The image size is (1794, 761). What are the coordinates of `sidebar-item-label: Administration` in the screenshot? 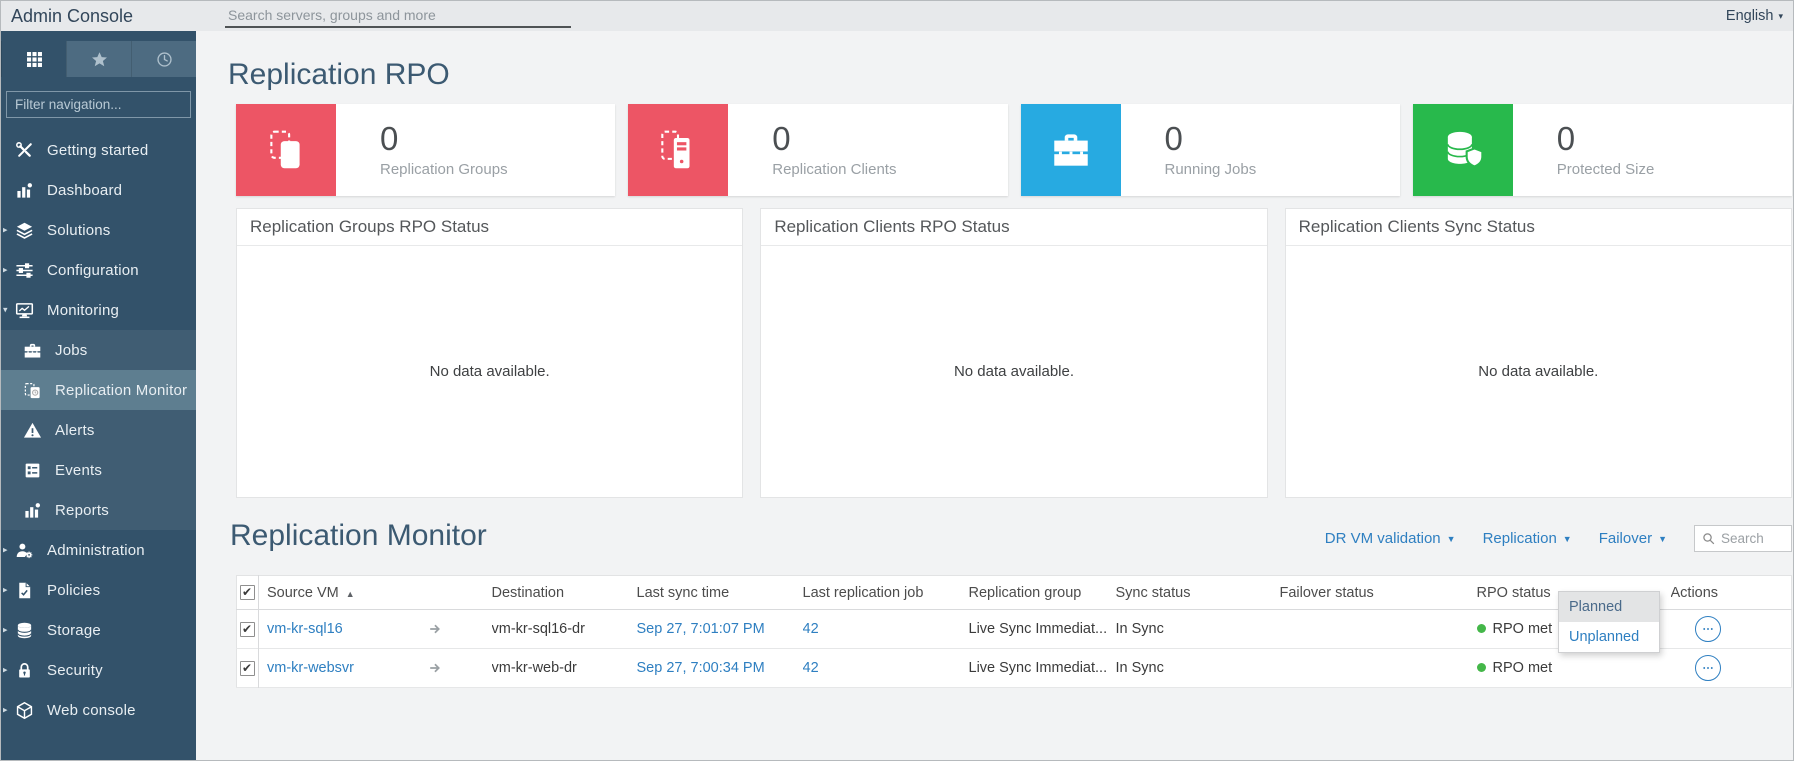 It's located at (96, 550).